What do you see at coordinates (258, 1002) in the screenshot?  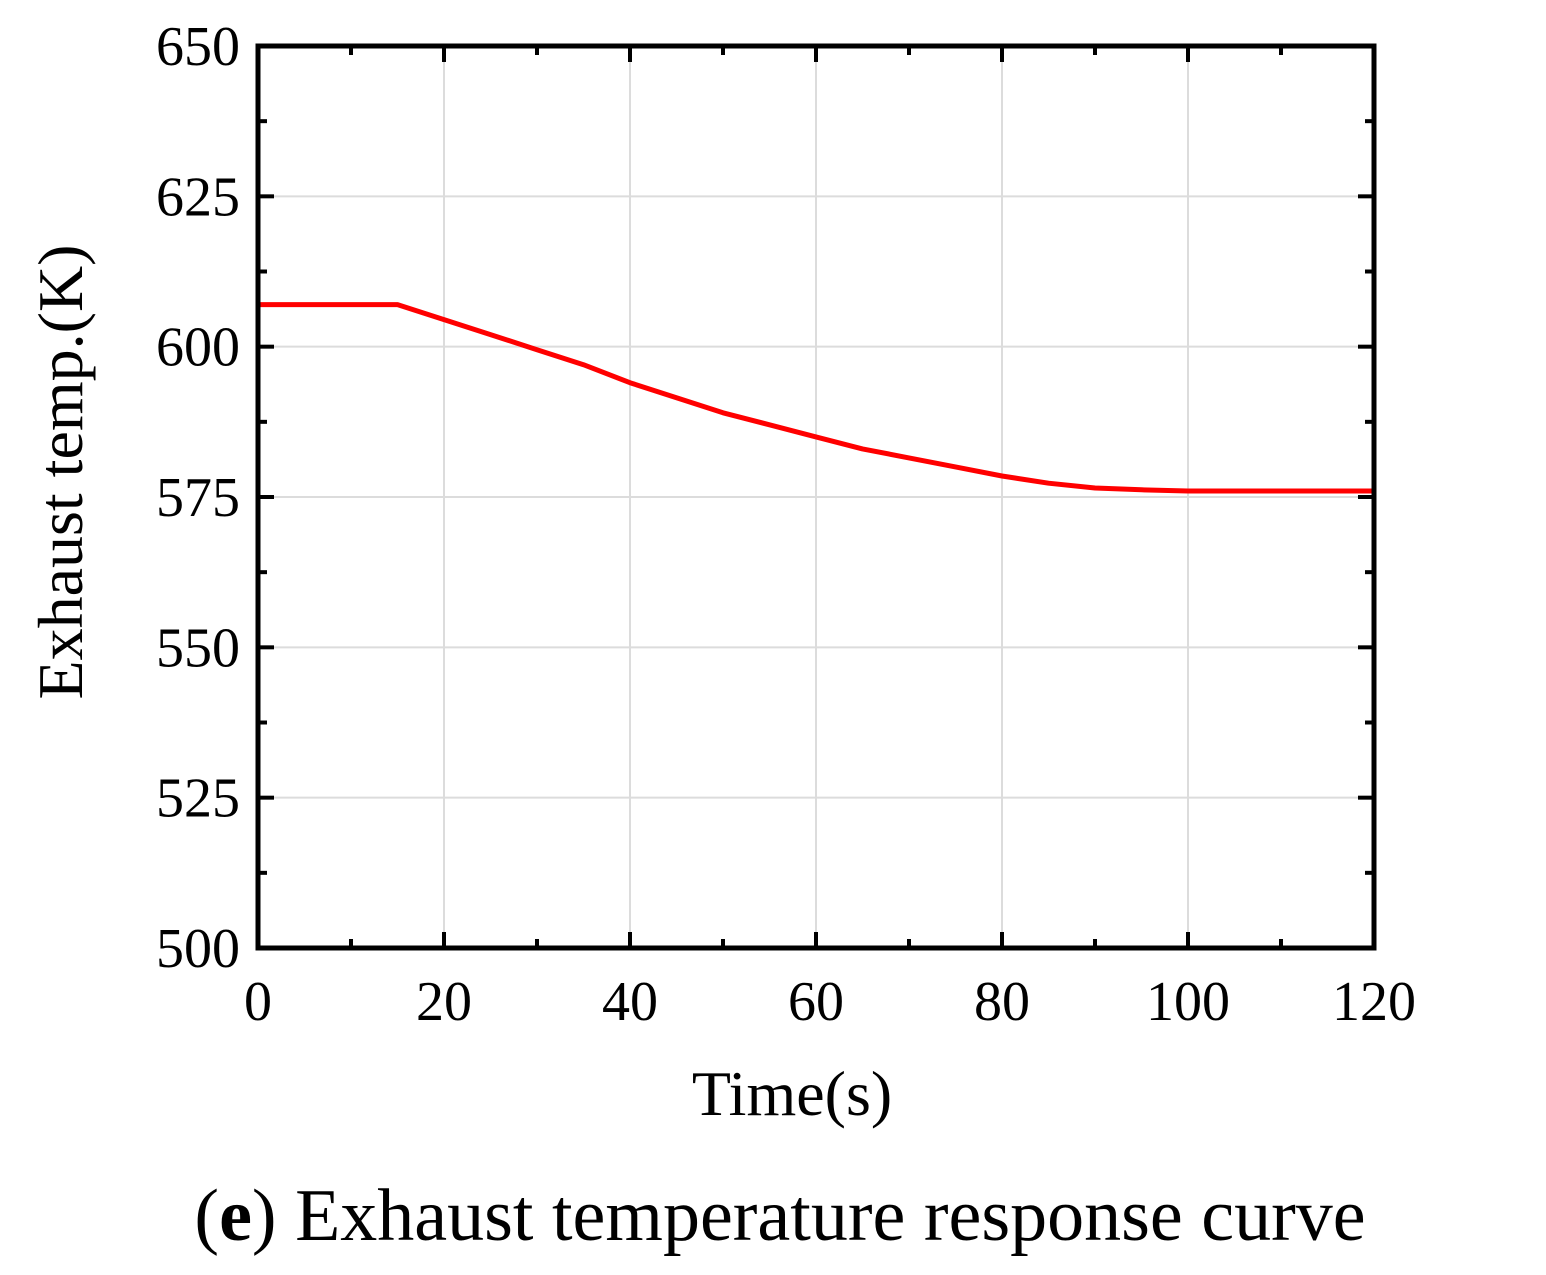 I see `x-tick-label-0: 0` at bounding box center [258, 1002].